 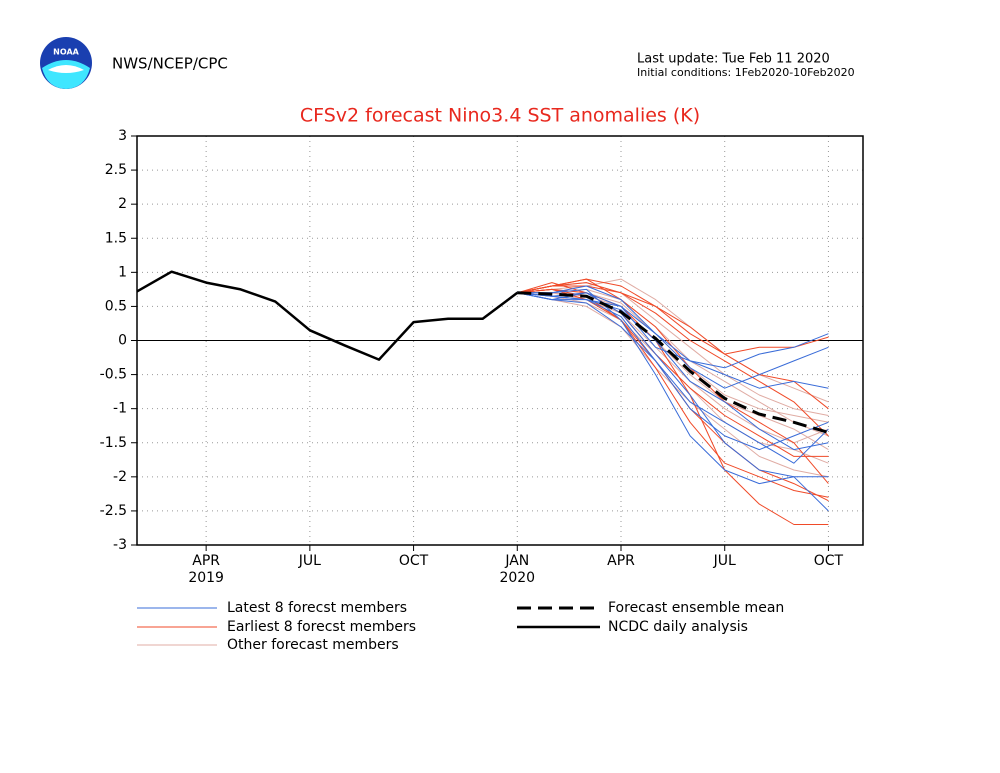 What do you see at coordinates (122, 204) in the screenshot?
I see `y-tick-label: 2` at bounding box center [122, 204].